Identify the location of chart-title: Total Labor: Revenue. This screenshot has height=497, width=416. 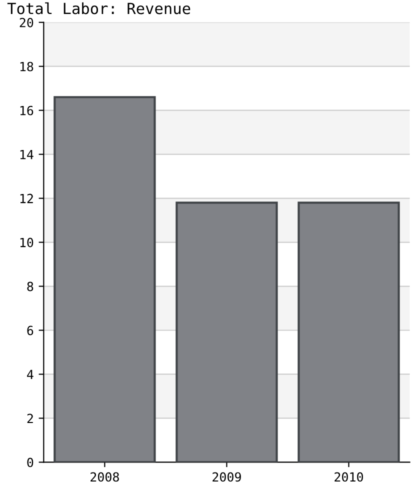
(98, 8).